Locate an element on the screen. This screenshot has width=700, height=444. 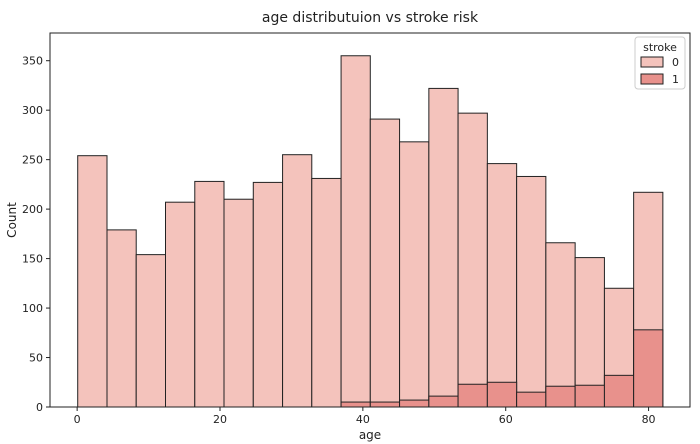
legend-label-0: 0 is located at coordinates (675, 62).